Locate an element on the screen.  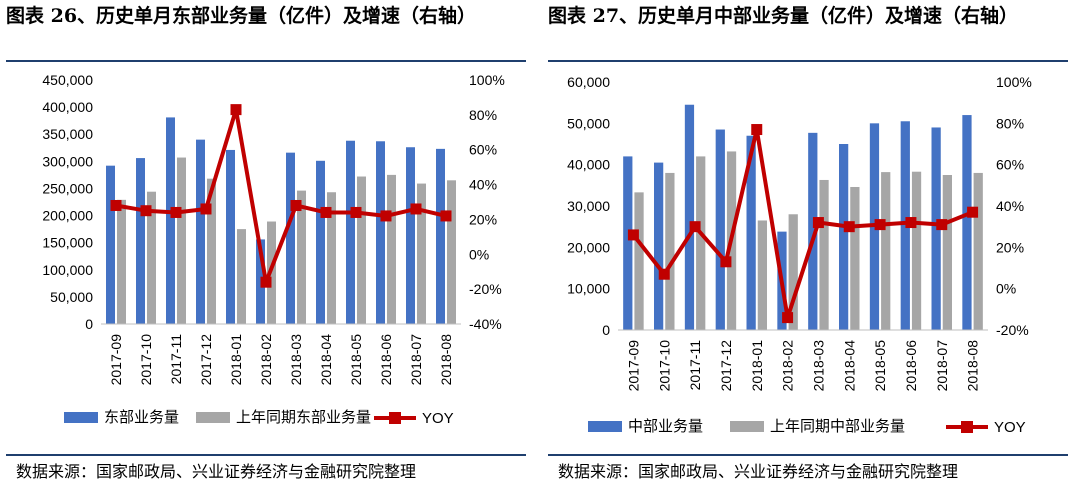
y-right-tick-label: -20% is located at coordinates (485, 289).